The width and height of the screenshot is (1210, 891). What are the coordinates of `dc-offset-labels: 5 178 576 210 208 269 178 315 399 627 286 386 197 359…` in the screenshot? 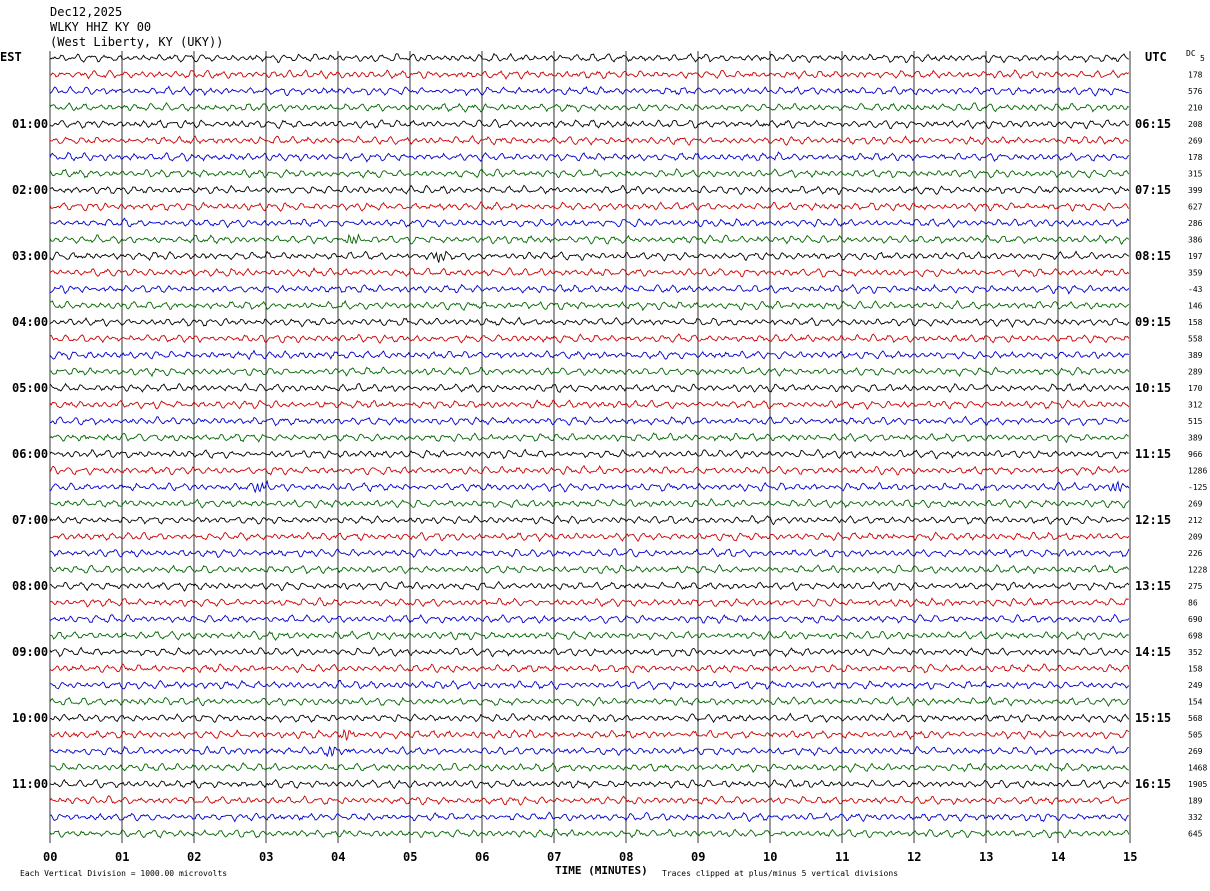 It's located at (1197, 446).